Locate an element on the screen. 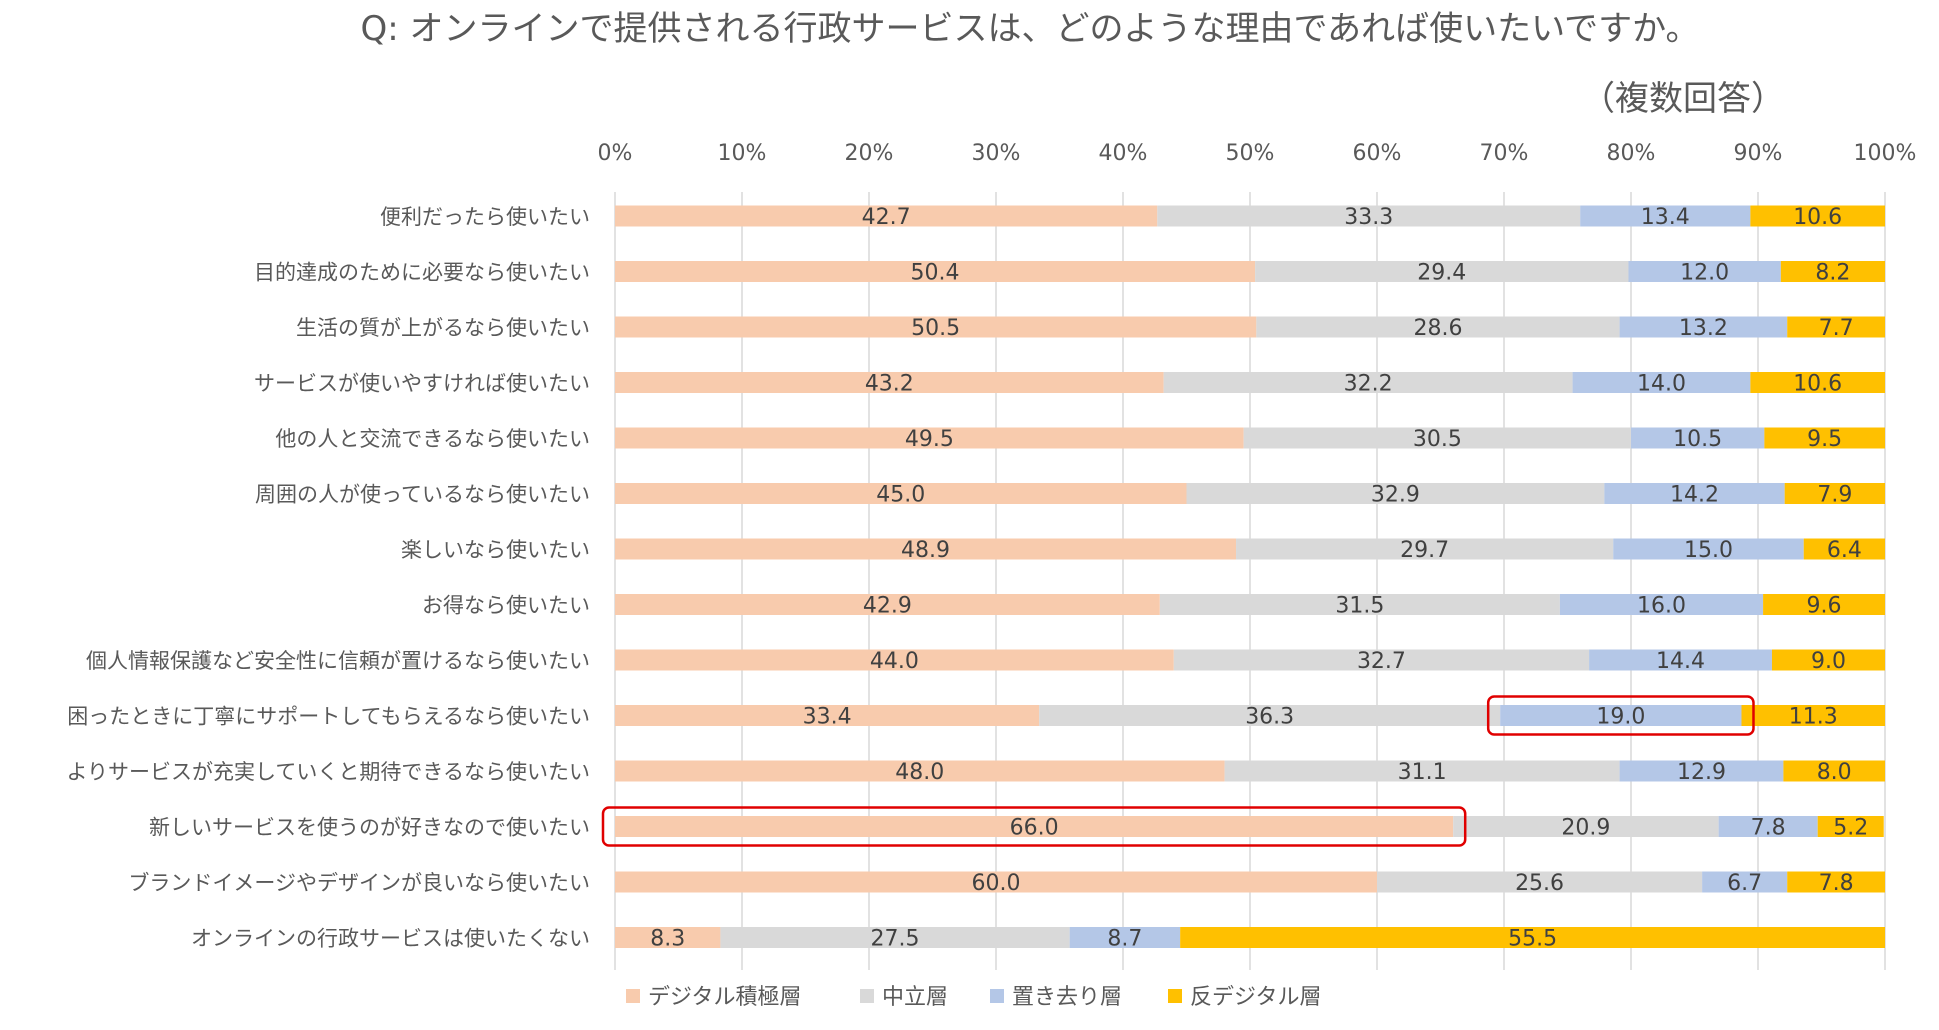 The width and height of the screenshot is (1939, 1030). legend: デジタル積極層 中立層 置き去り層 反デジタル層 is located at coordinates (974, 997).